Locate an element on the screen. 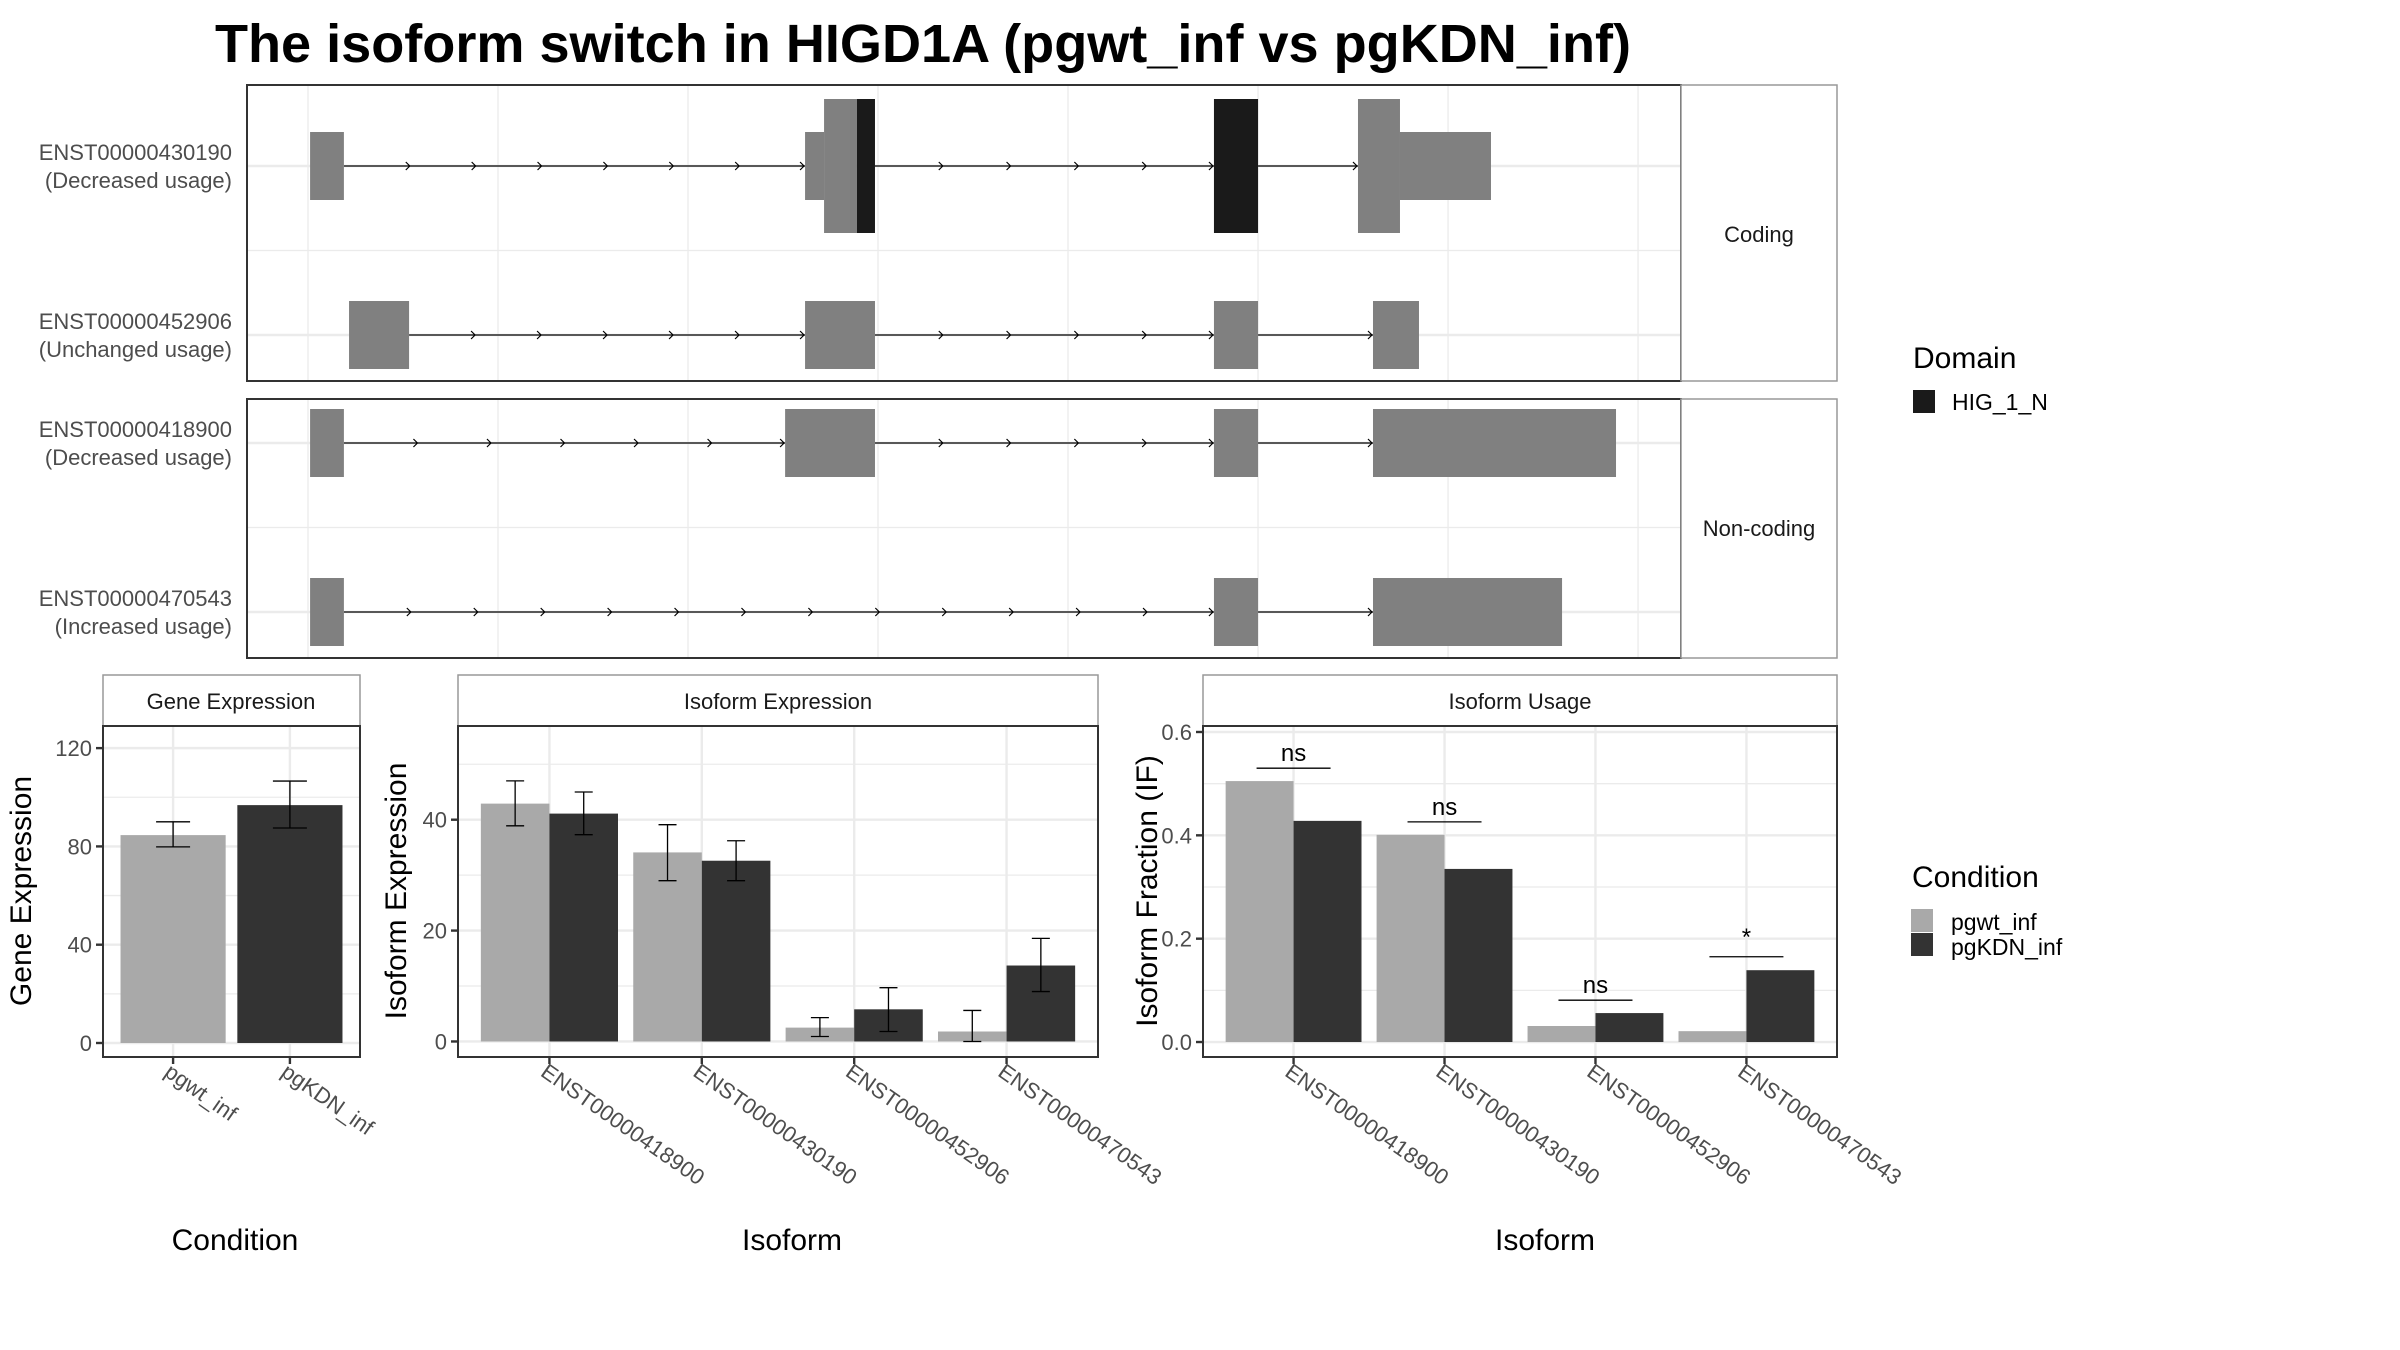 The image size is (2400, 1350). transcript-status-label: (Increased usage) is located at coordinates (143, 626).